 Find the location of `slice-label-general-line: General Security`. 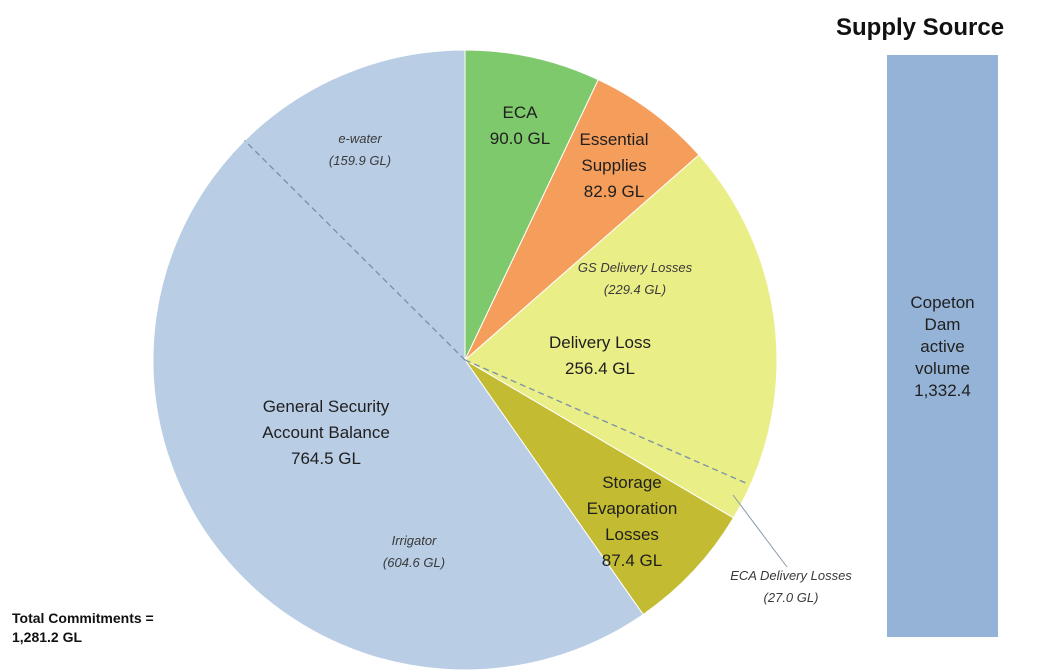

slice-label-general-line: General Security is located at coordinates (326, 406).